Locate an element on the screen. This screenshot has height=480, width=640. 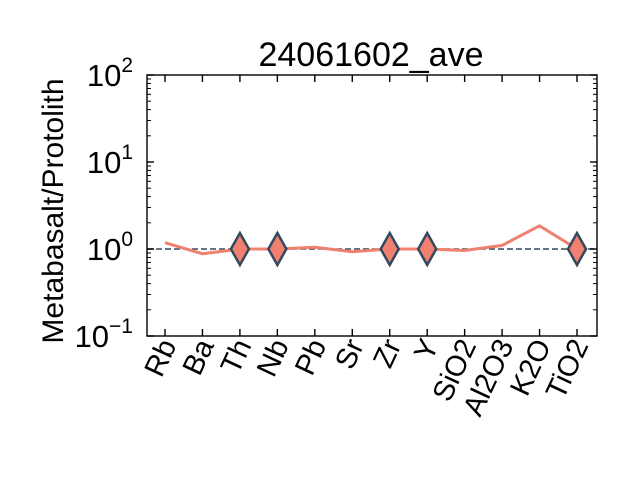
y-tick-label: 10⁰ is located at coordinates (110, 247).